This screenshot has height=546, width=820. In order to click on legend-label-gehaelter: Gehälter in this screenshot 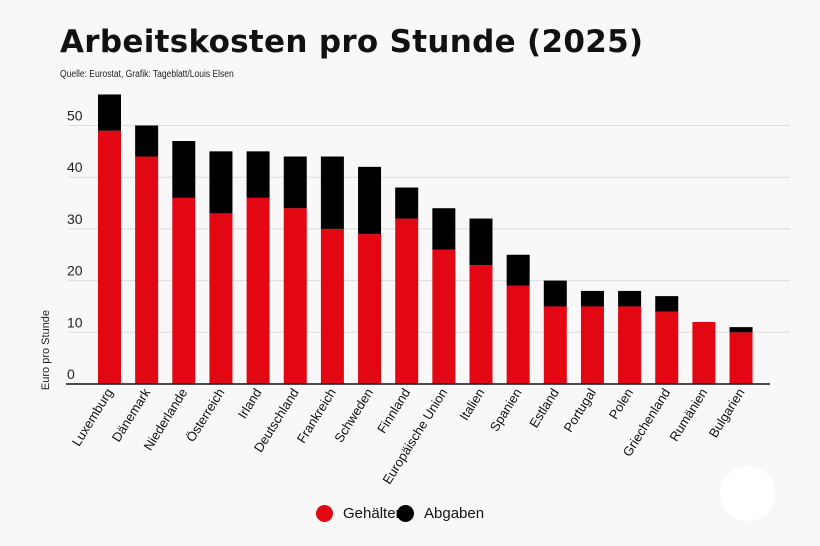, I will do `click(372, 513)`.